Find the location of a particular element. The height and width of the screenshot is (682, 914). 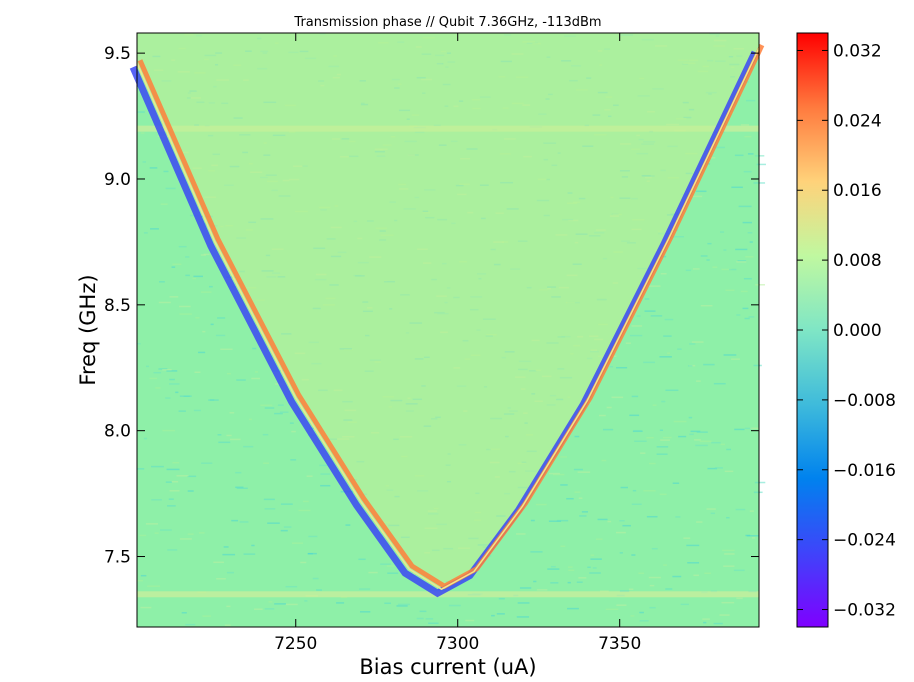

colorbar-tick-label: −0.032 is located at coordinates (864, 611).